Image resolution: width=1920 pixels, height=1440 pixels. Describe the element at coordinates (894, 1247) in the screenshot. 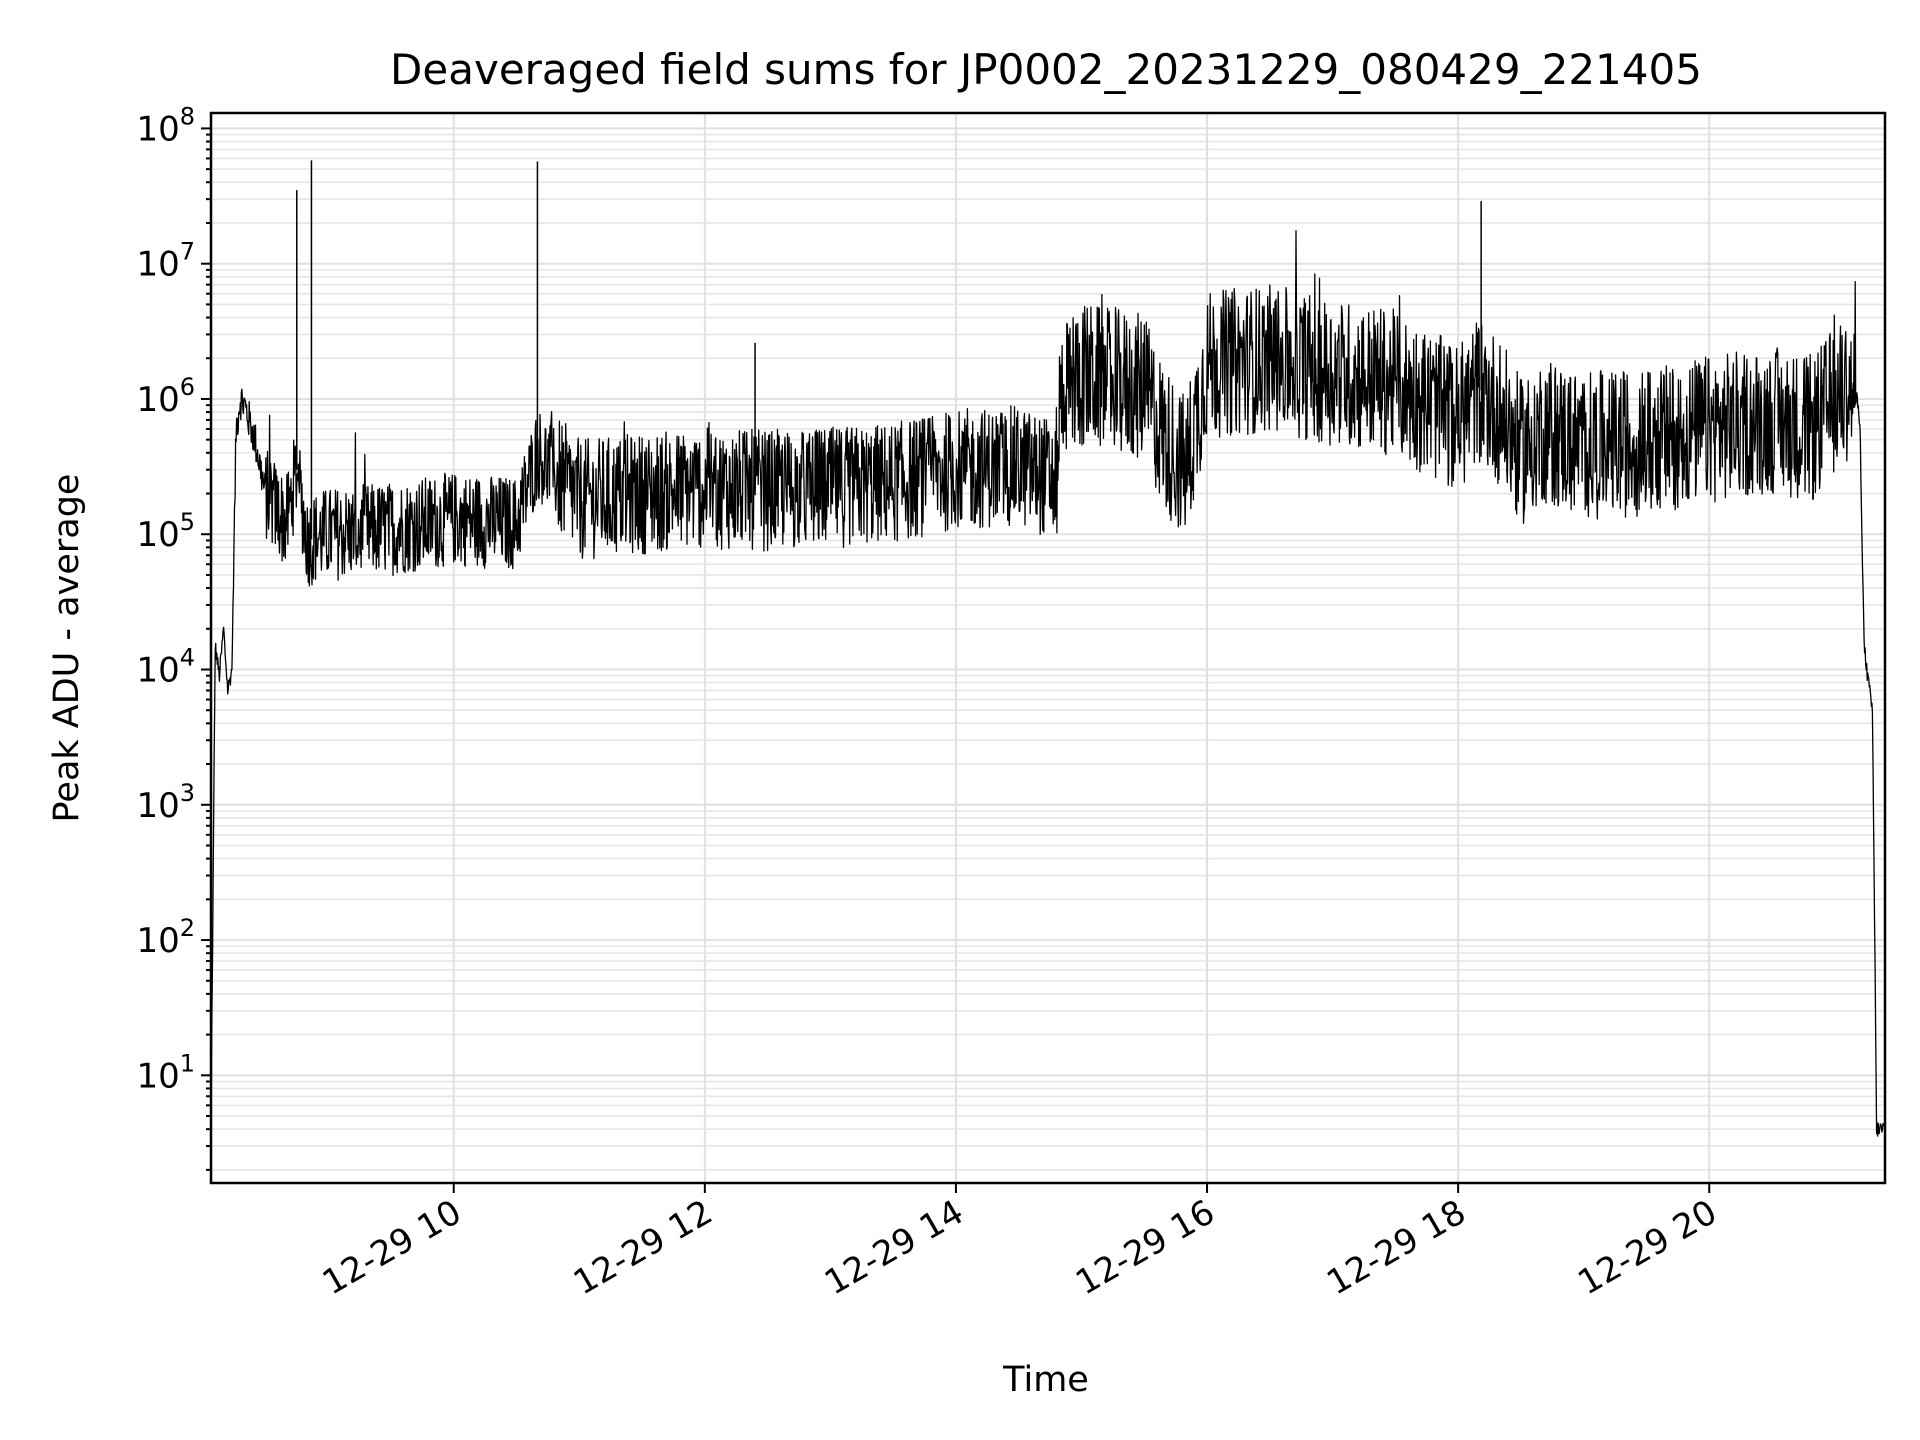

I see `x-tick-label: 12-29 14` at that location.